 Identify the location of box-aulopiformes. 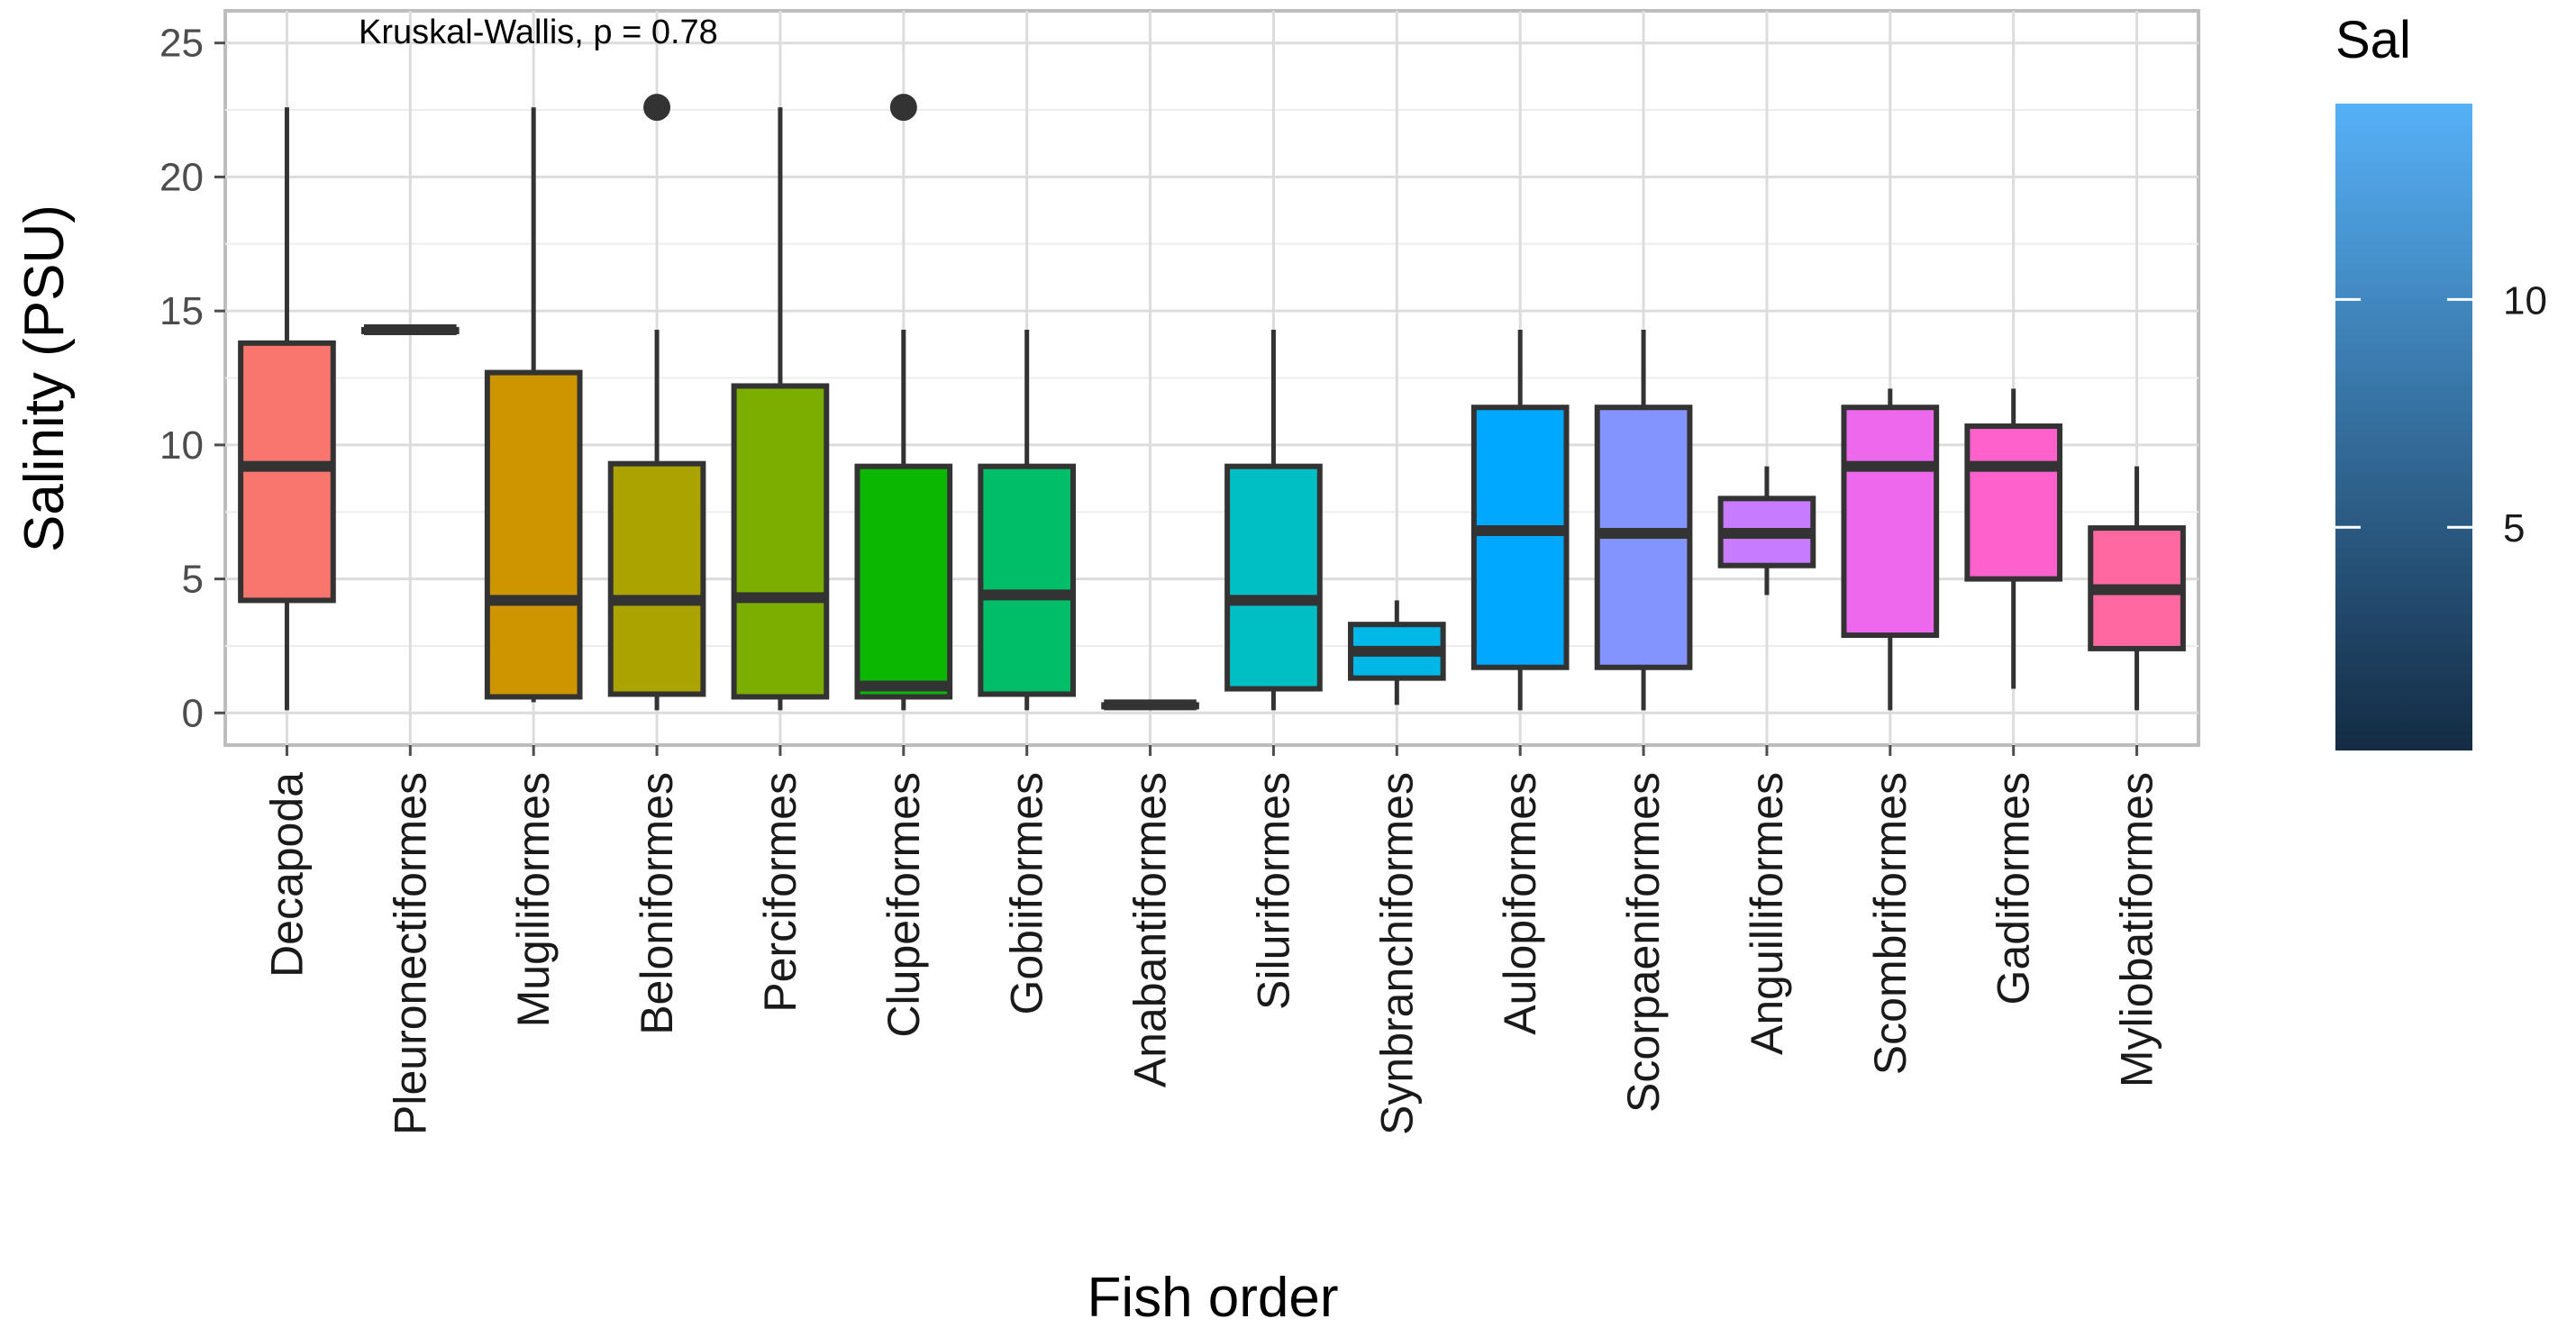
(1520, 520).